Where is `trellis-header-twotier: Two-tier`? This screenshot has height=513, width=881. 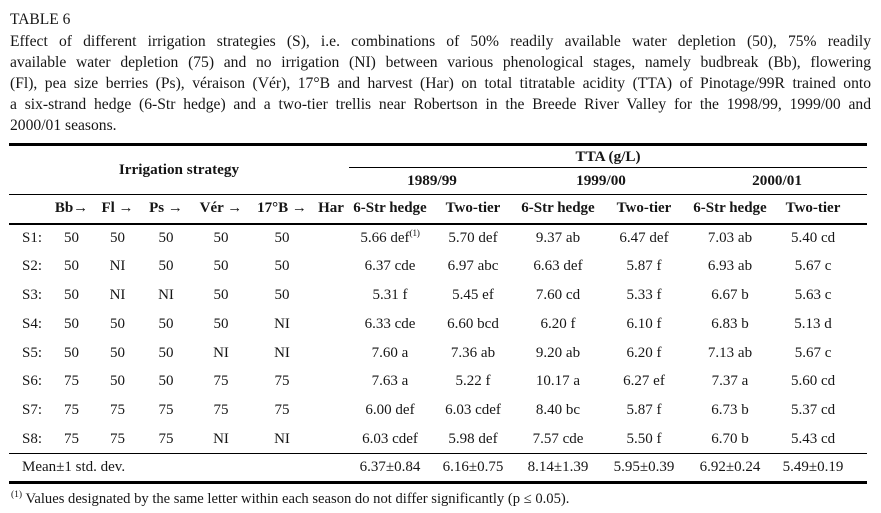 trellis-header-twotier: Two-tier is located at coordinates (820, 209).